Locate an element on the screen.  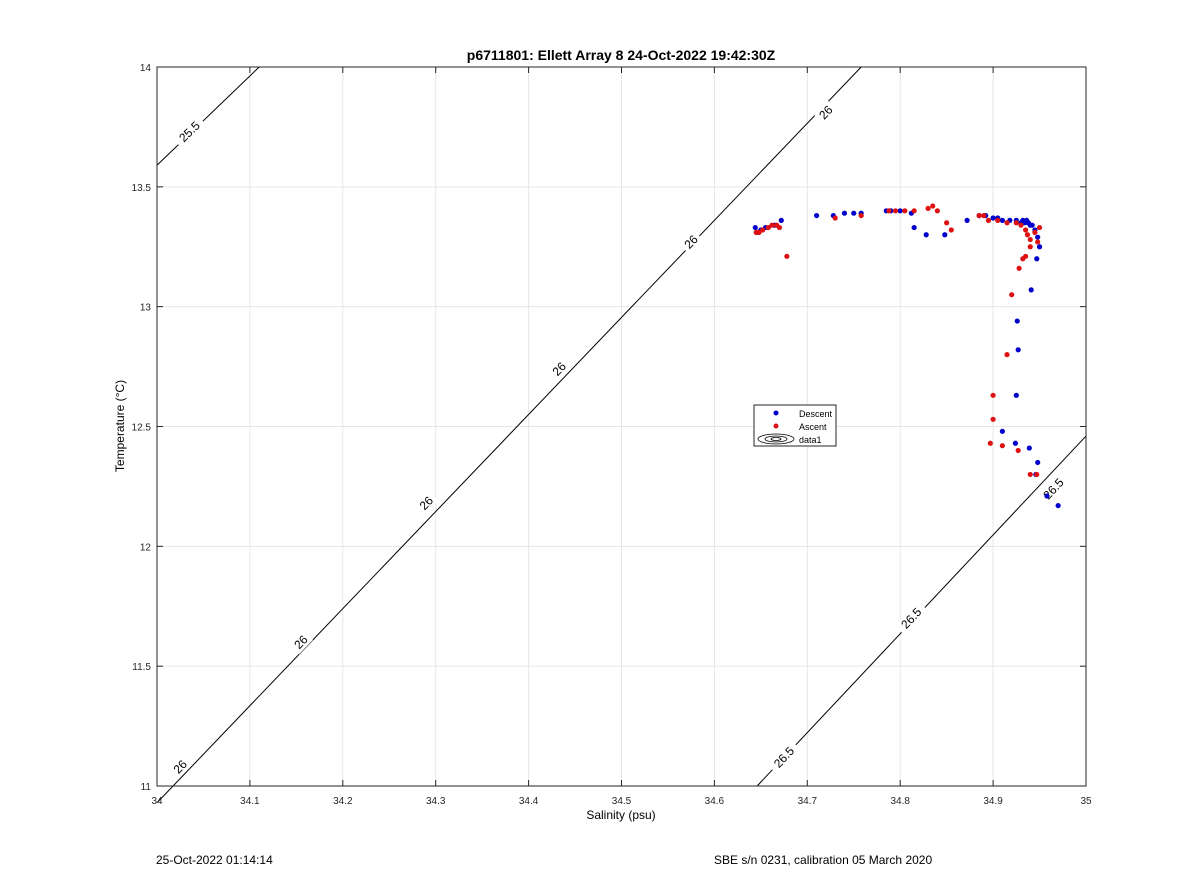
x-tick-label: 35 is located at coordinates (1086, 801).